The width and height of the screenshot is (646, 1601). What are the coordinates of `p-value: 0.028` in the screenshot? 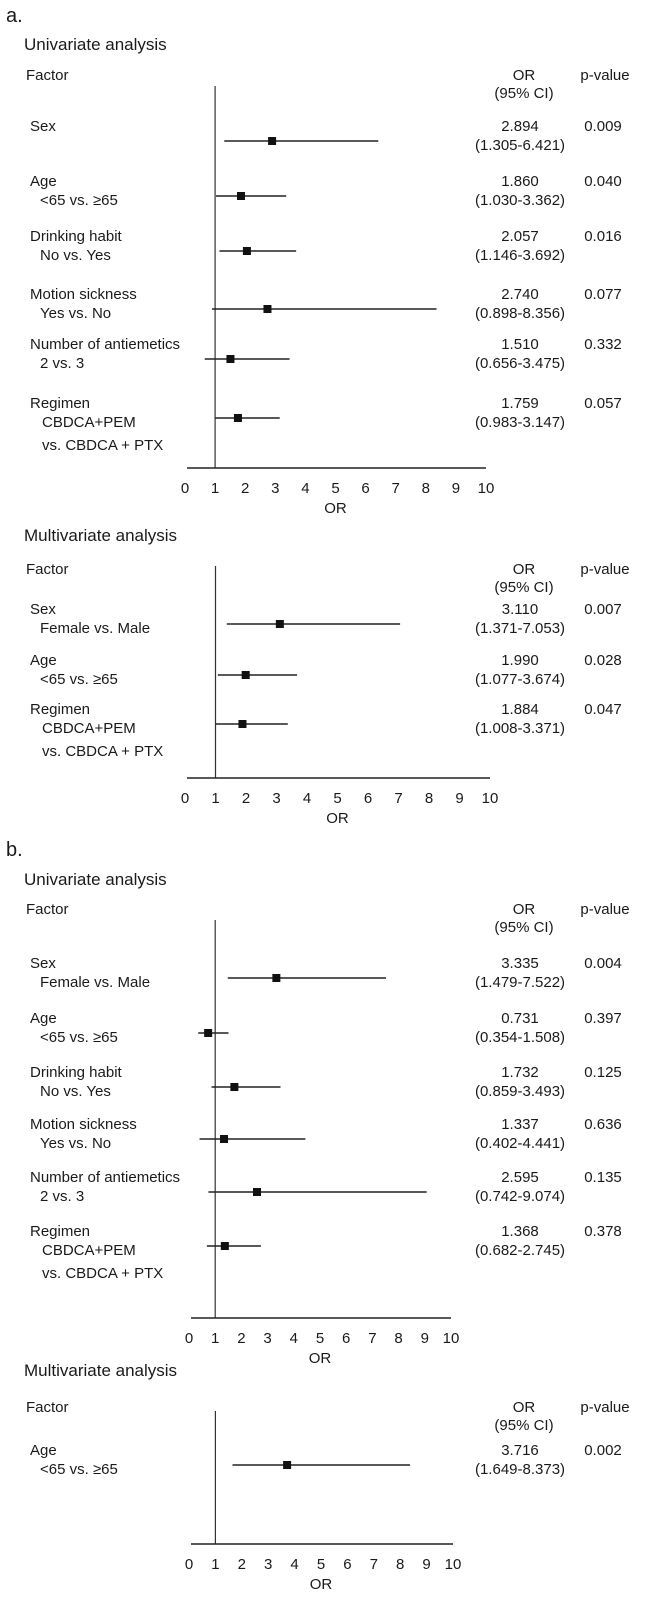 It's located at (603, 660).